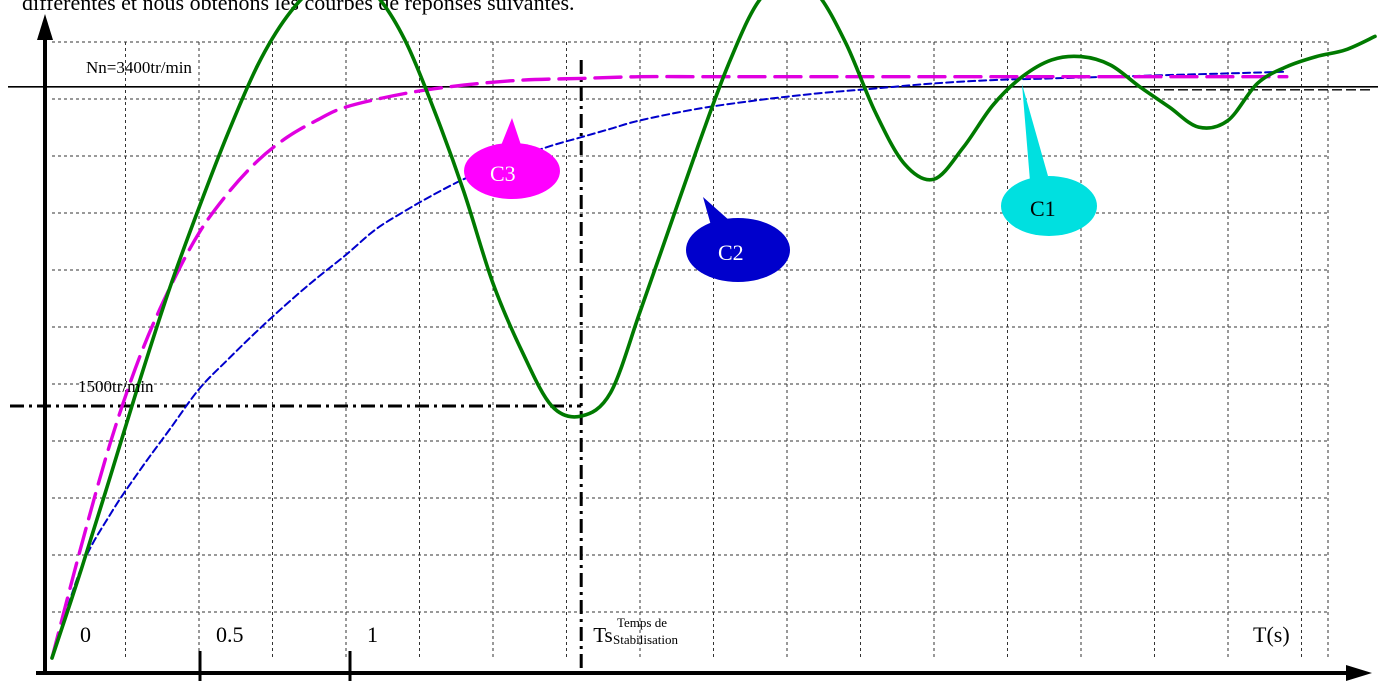 The height and width of the screenshot is (686, 1382). Describe the element at coordinates (503, 173) in the screenshot. I see `callout-label: C3` at that location.